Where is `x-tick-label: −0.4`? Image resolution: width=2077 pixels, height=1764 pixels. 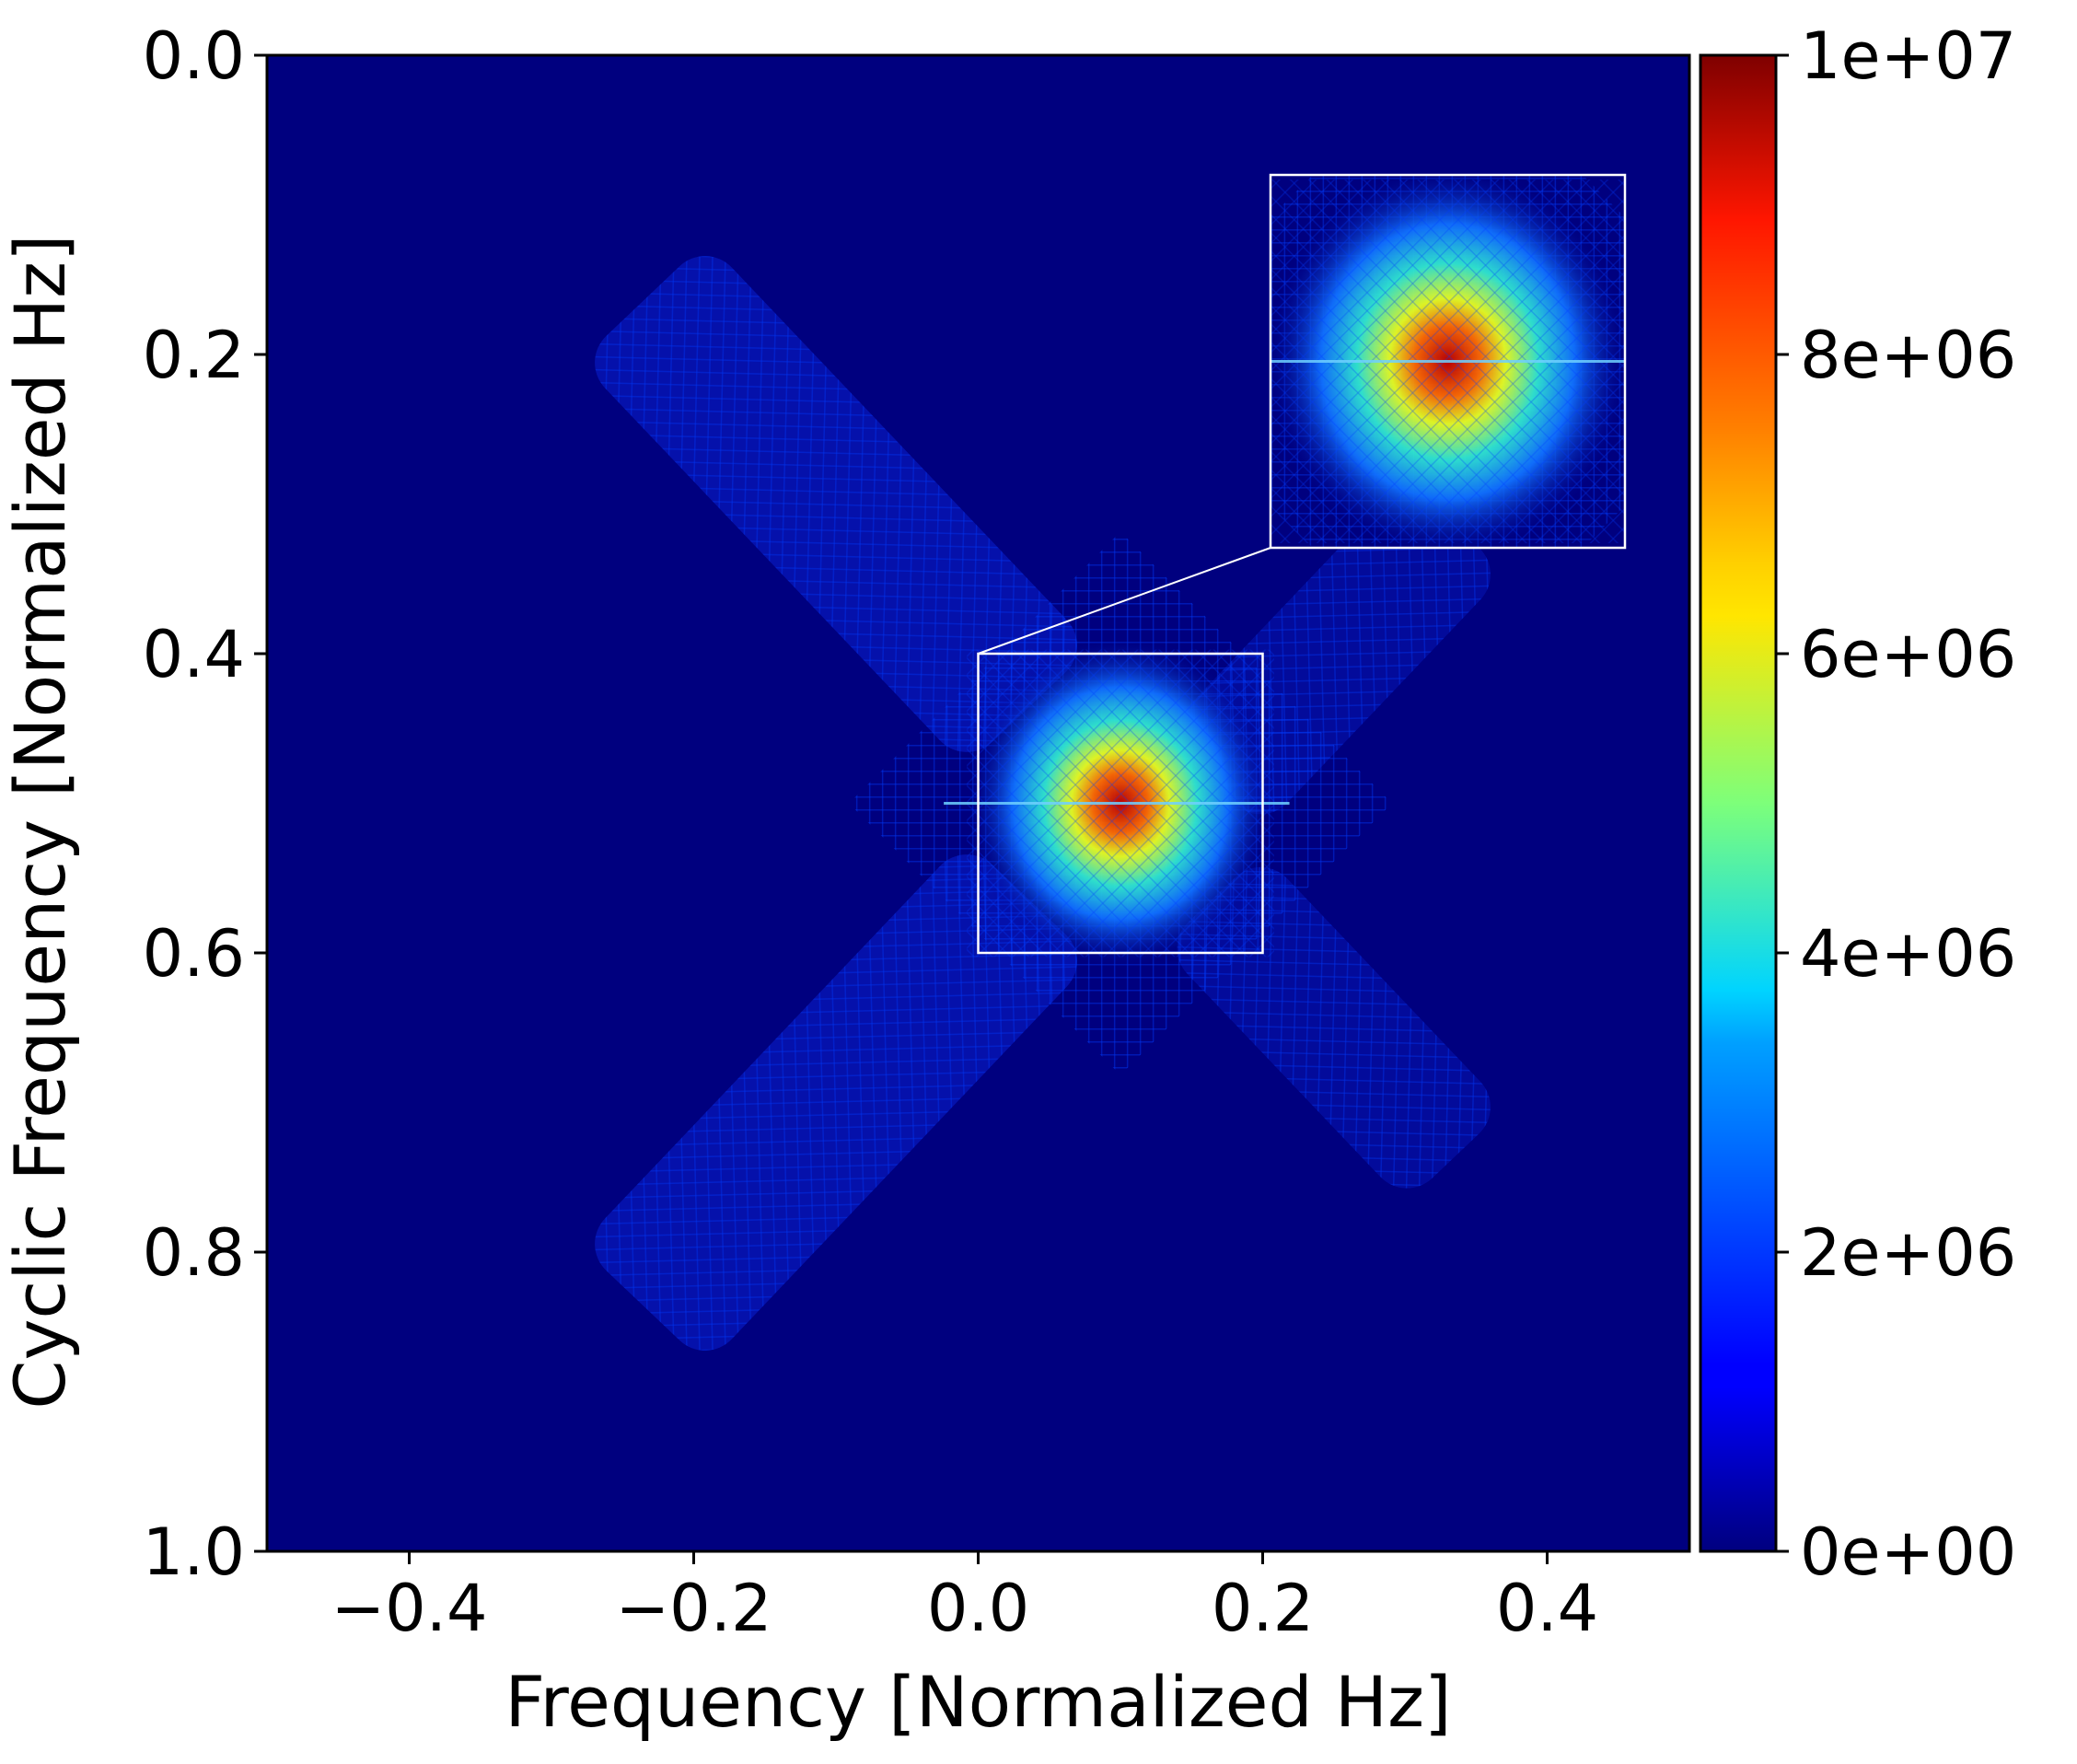
x-tick-label: −0.4 is located at coordinates (410, 1608).